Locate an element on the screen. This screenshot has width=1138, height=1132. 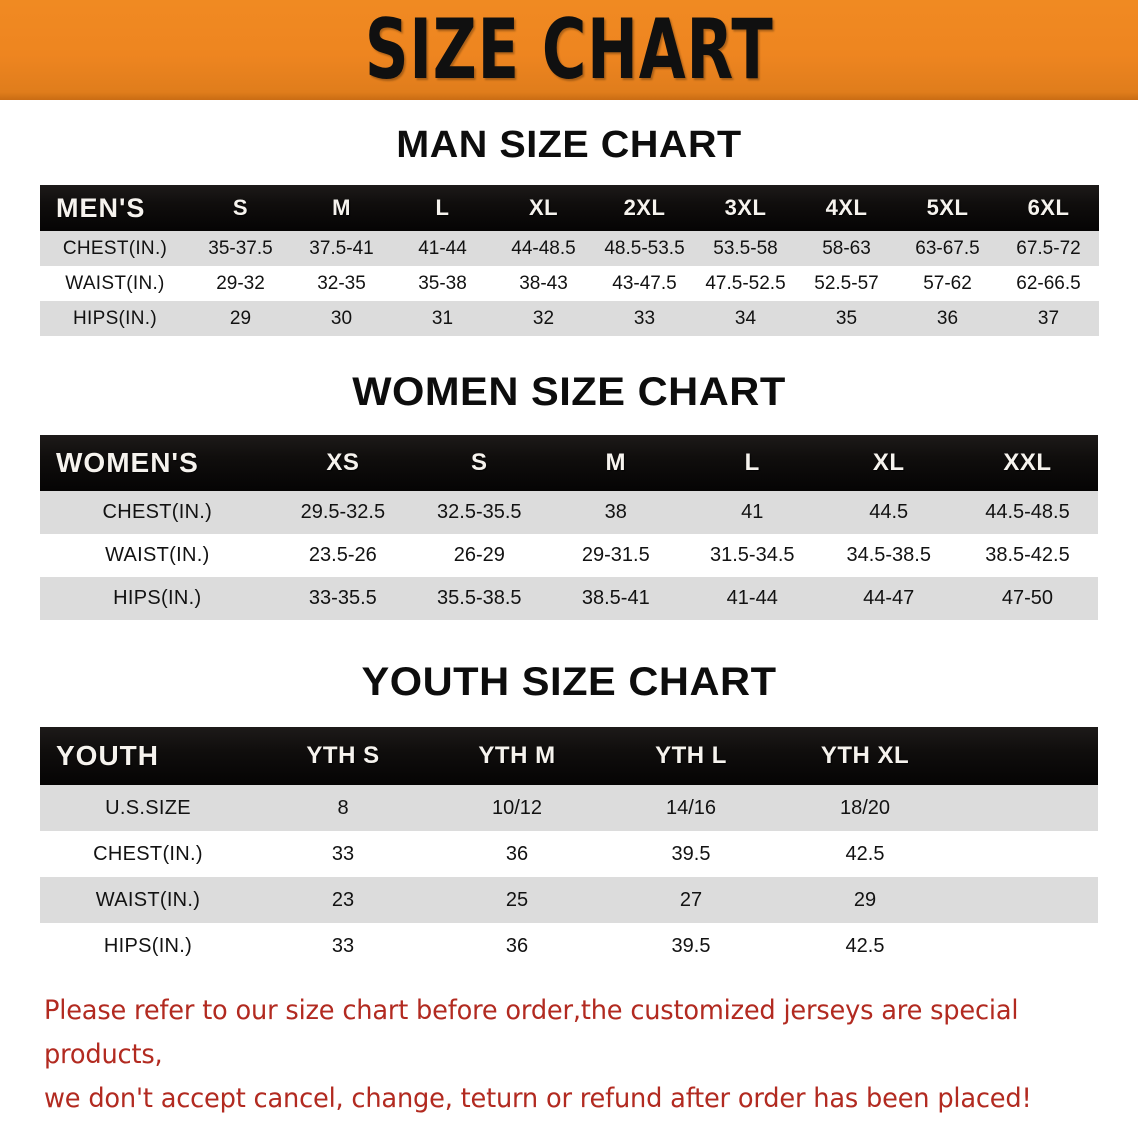
man-waist-m: 32-35 is located at coordinates (341, 283).